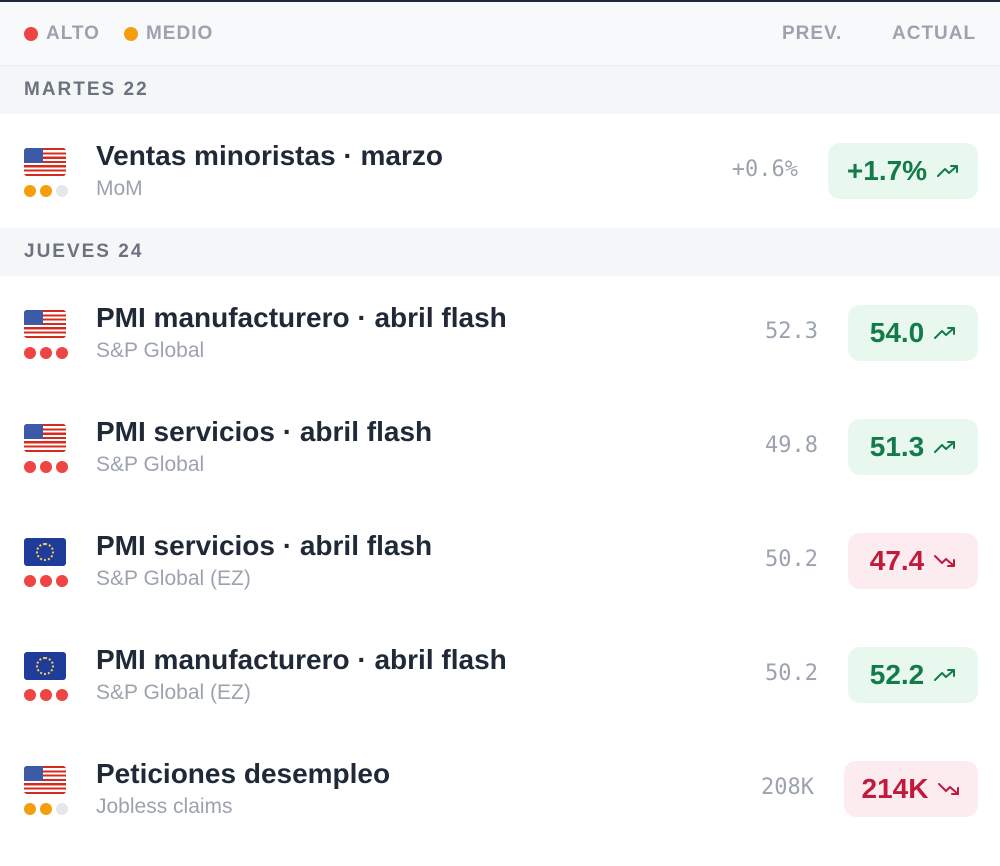 Image resolution: width=1000 pixels, height=866 pixels. Describe the element at coordinates (164, 806) in the screenshot. I see `event-subtitle: Jobless claims` at that location.